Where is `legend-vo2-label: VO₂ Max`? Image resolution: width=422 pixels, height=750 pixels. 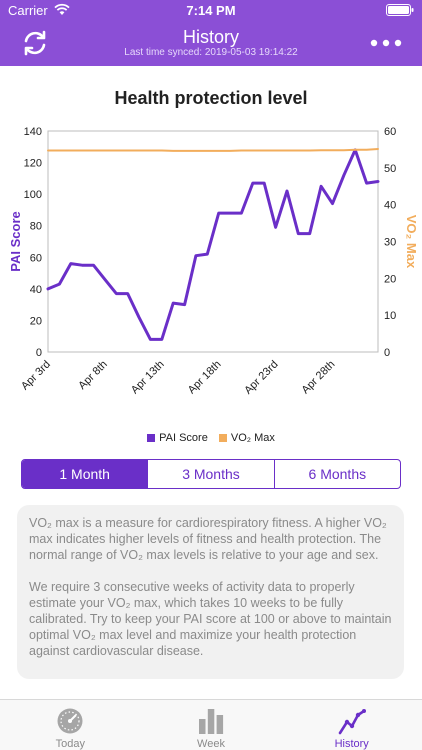 legend-vo2-label: VO₂ Max is located at coordinates (252, 438).